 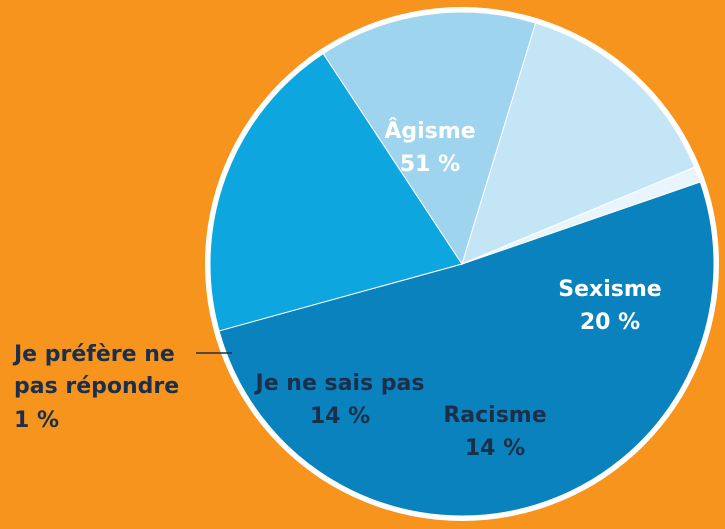 I want to click on slice-value-label: 51 %, so click(x=430, y=164).